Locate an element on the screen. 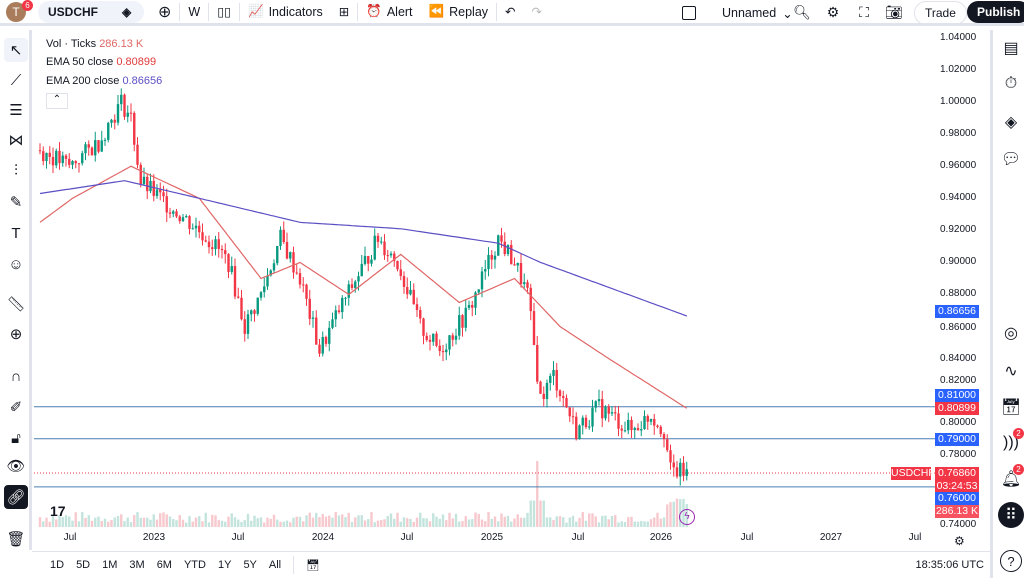 This screenshot has height=578, width=1024. indicators-button: 📈 Indicators is located at coordinates (285, 11).